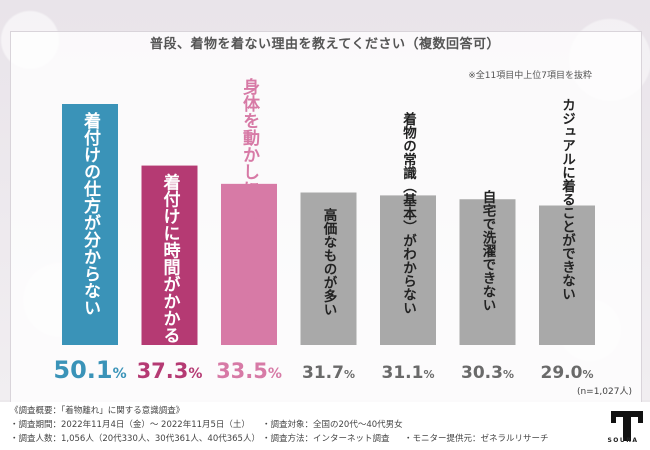  I want to click on footer-method: ・調査方法：インターネット調査, so click(326, 439).